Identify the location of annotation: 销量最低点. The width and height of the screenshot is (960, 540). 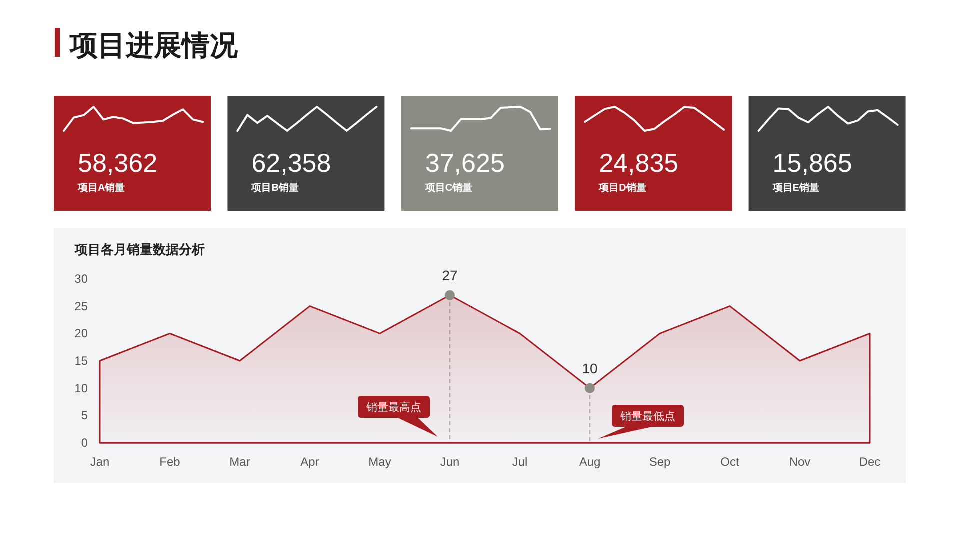
(648, 416).